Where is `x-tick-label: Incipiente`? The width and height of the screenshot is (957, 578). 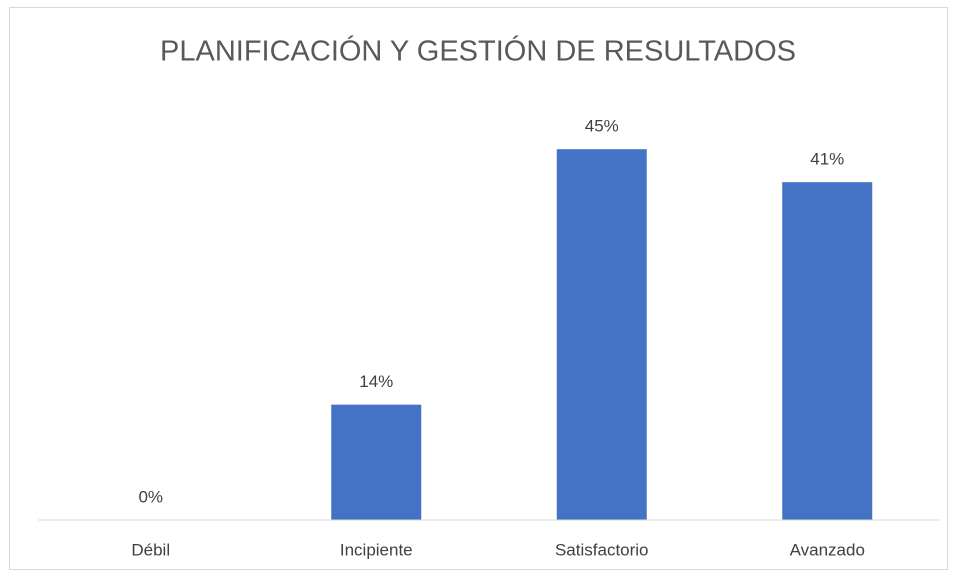 x-tick-label: Incipiente is located at coordinates (376, 549).